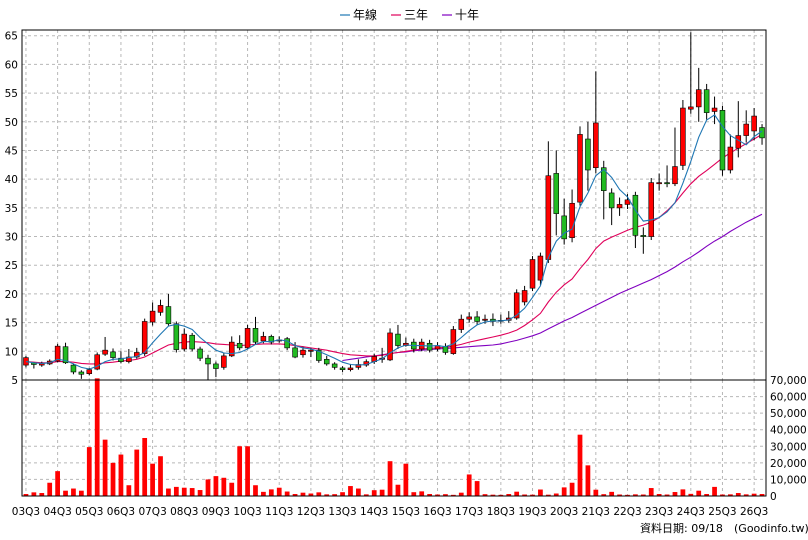 This screenshot has width=808, height=540. Describe the element at coordinates (596, 512) in the screenshot. I see `x-tick-label: 21Q3` at that location.